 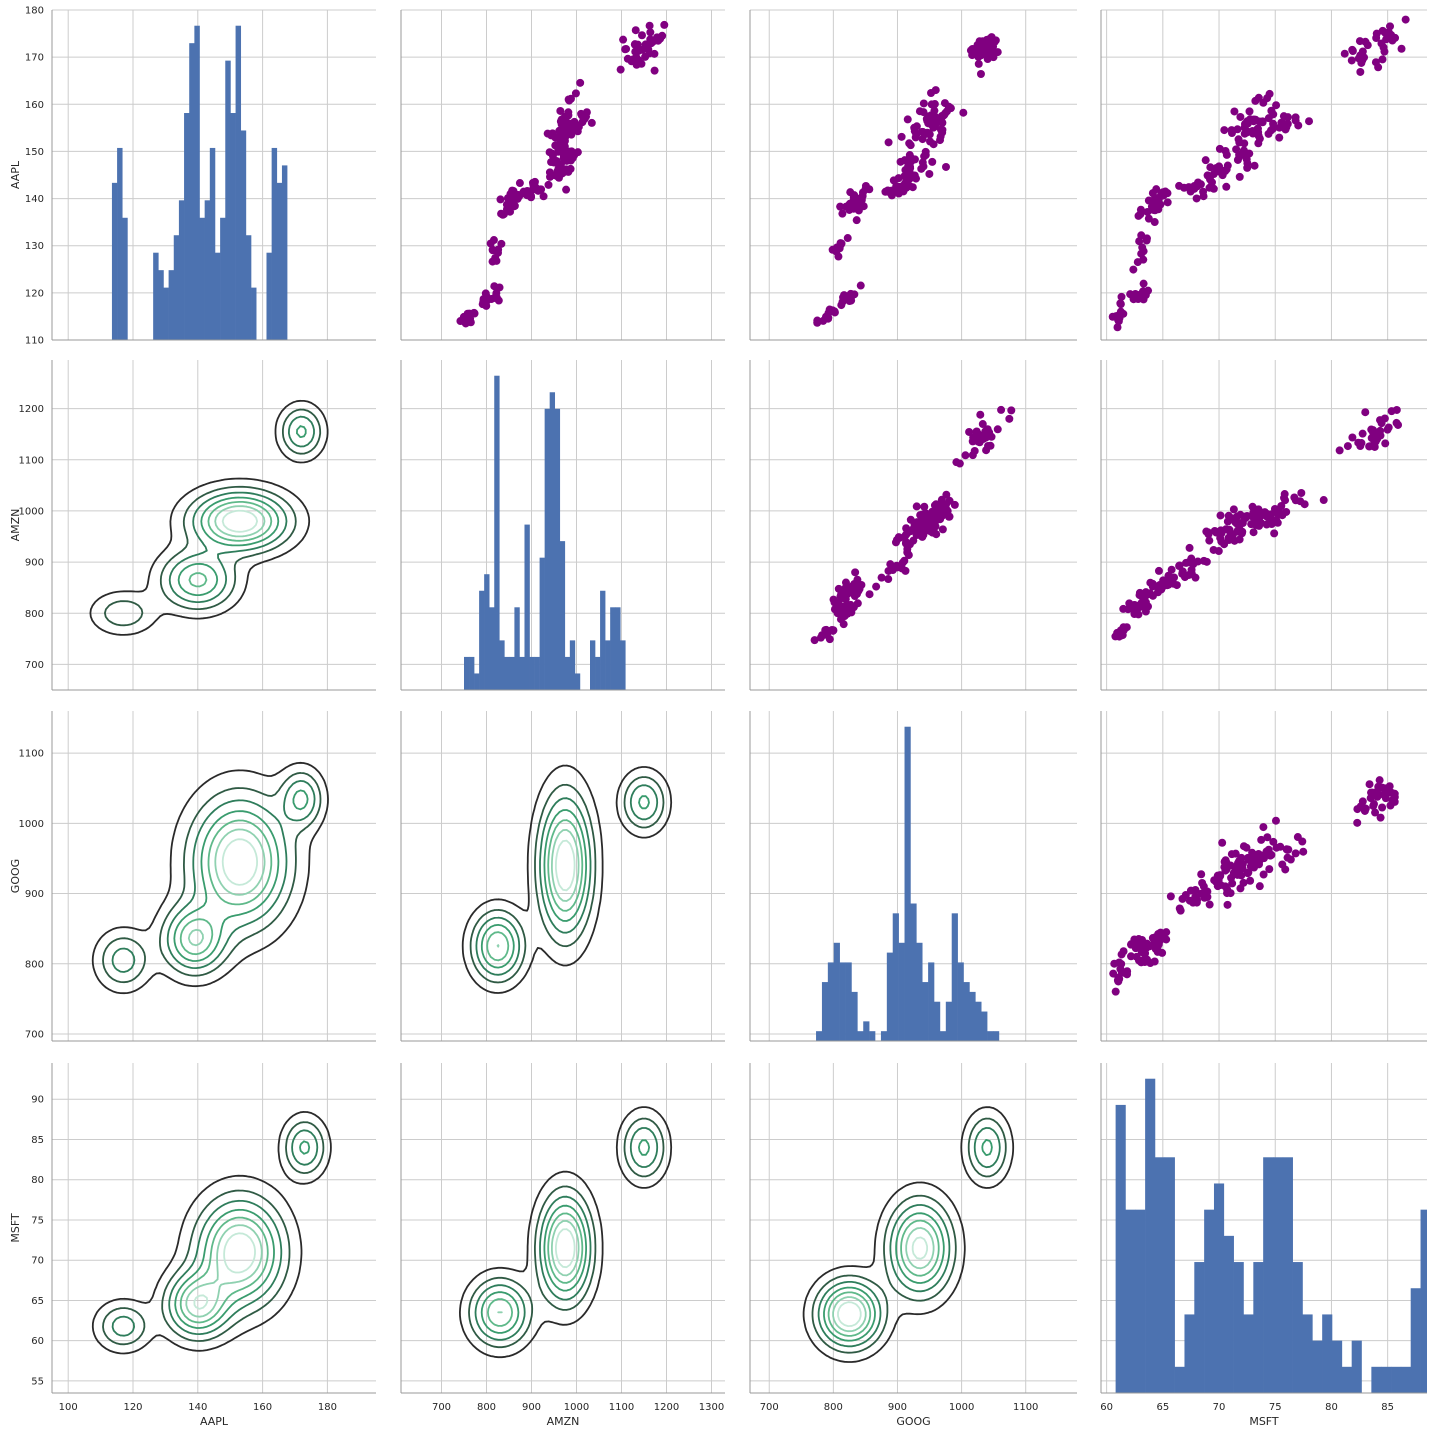 What do you see at coordinates (31, 511) in the screenshot?
I see `y-tick-label: 1000` at bounding box center [31, 511].